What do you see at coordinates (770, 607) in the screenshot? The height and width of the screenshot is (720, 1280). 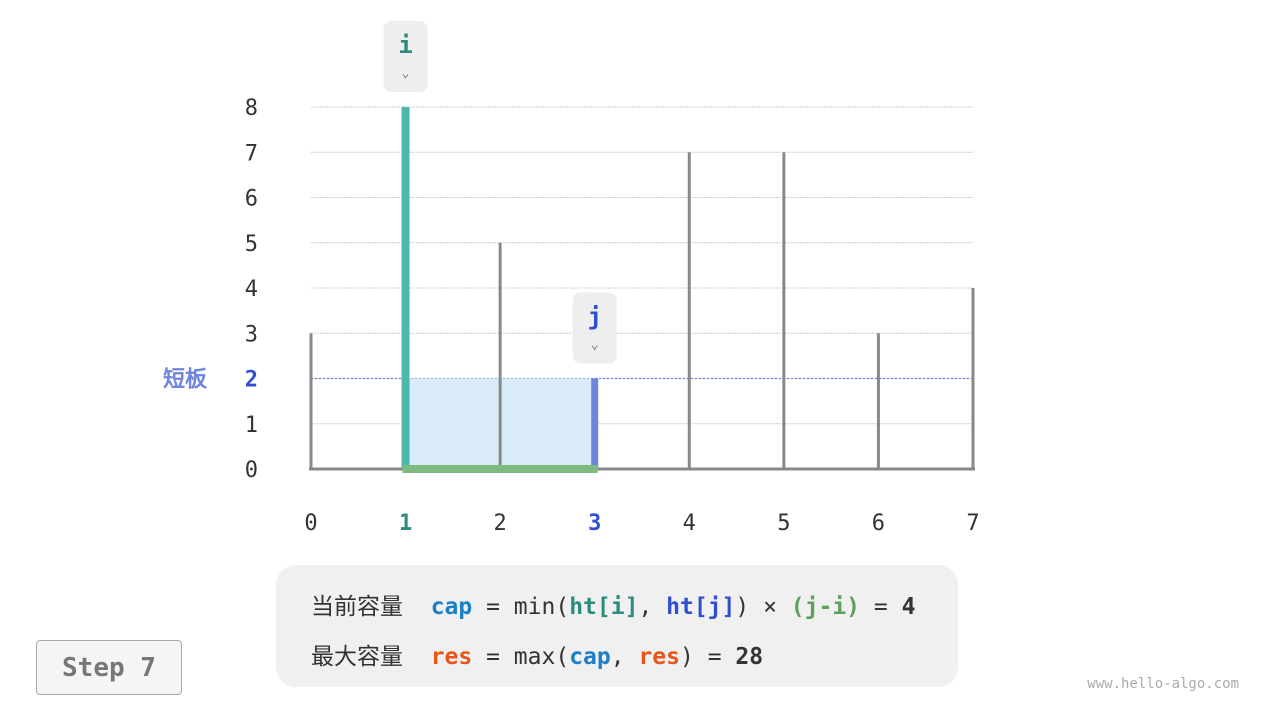 I see `times: ×` at bounding box center [770, 607].